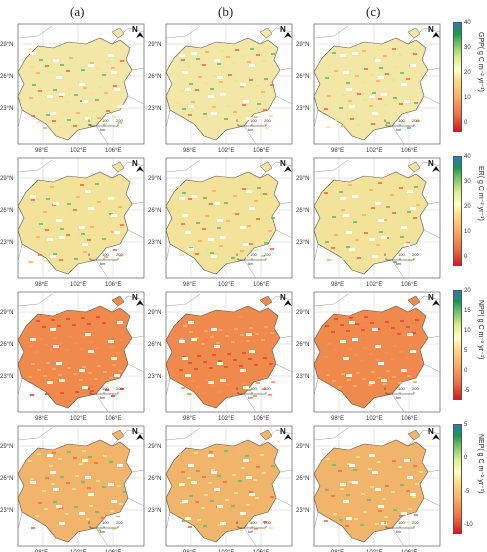 This screenshot has width=487, height=552. What do you see at coordinates (467, 157) in the screenshot?
I see `colorbar-tick: 40` at bounding box center [467, 157].